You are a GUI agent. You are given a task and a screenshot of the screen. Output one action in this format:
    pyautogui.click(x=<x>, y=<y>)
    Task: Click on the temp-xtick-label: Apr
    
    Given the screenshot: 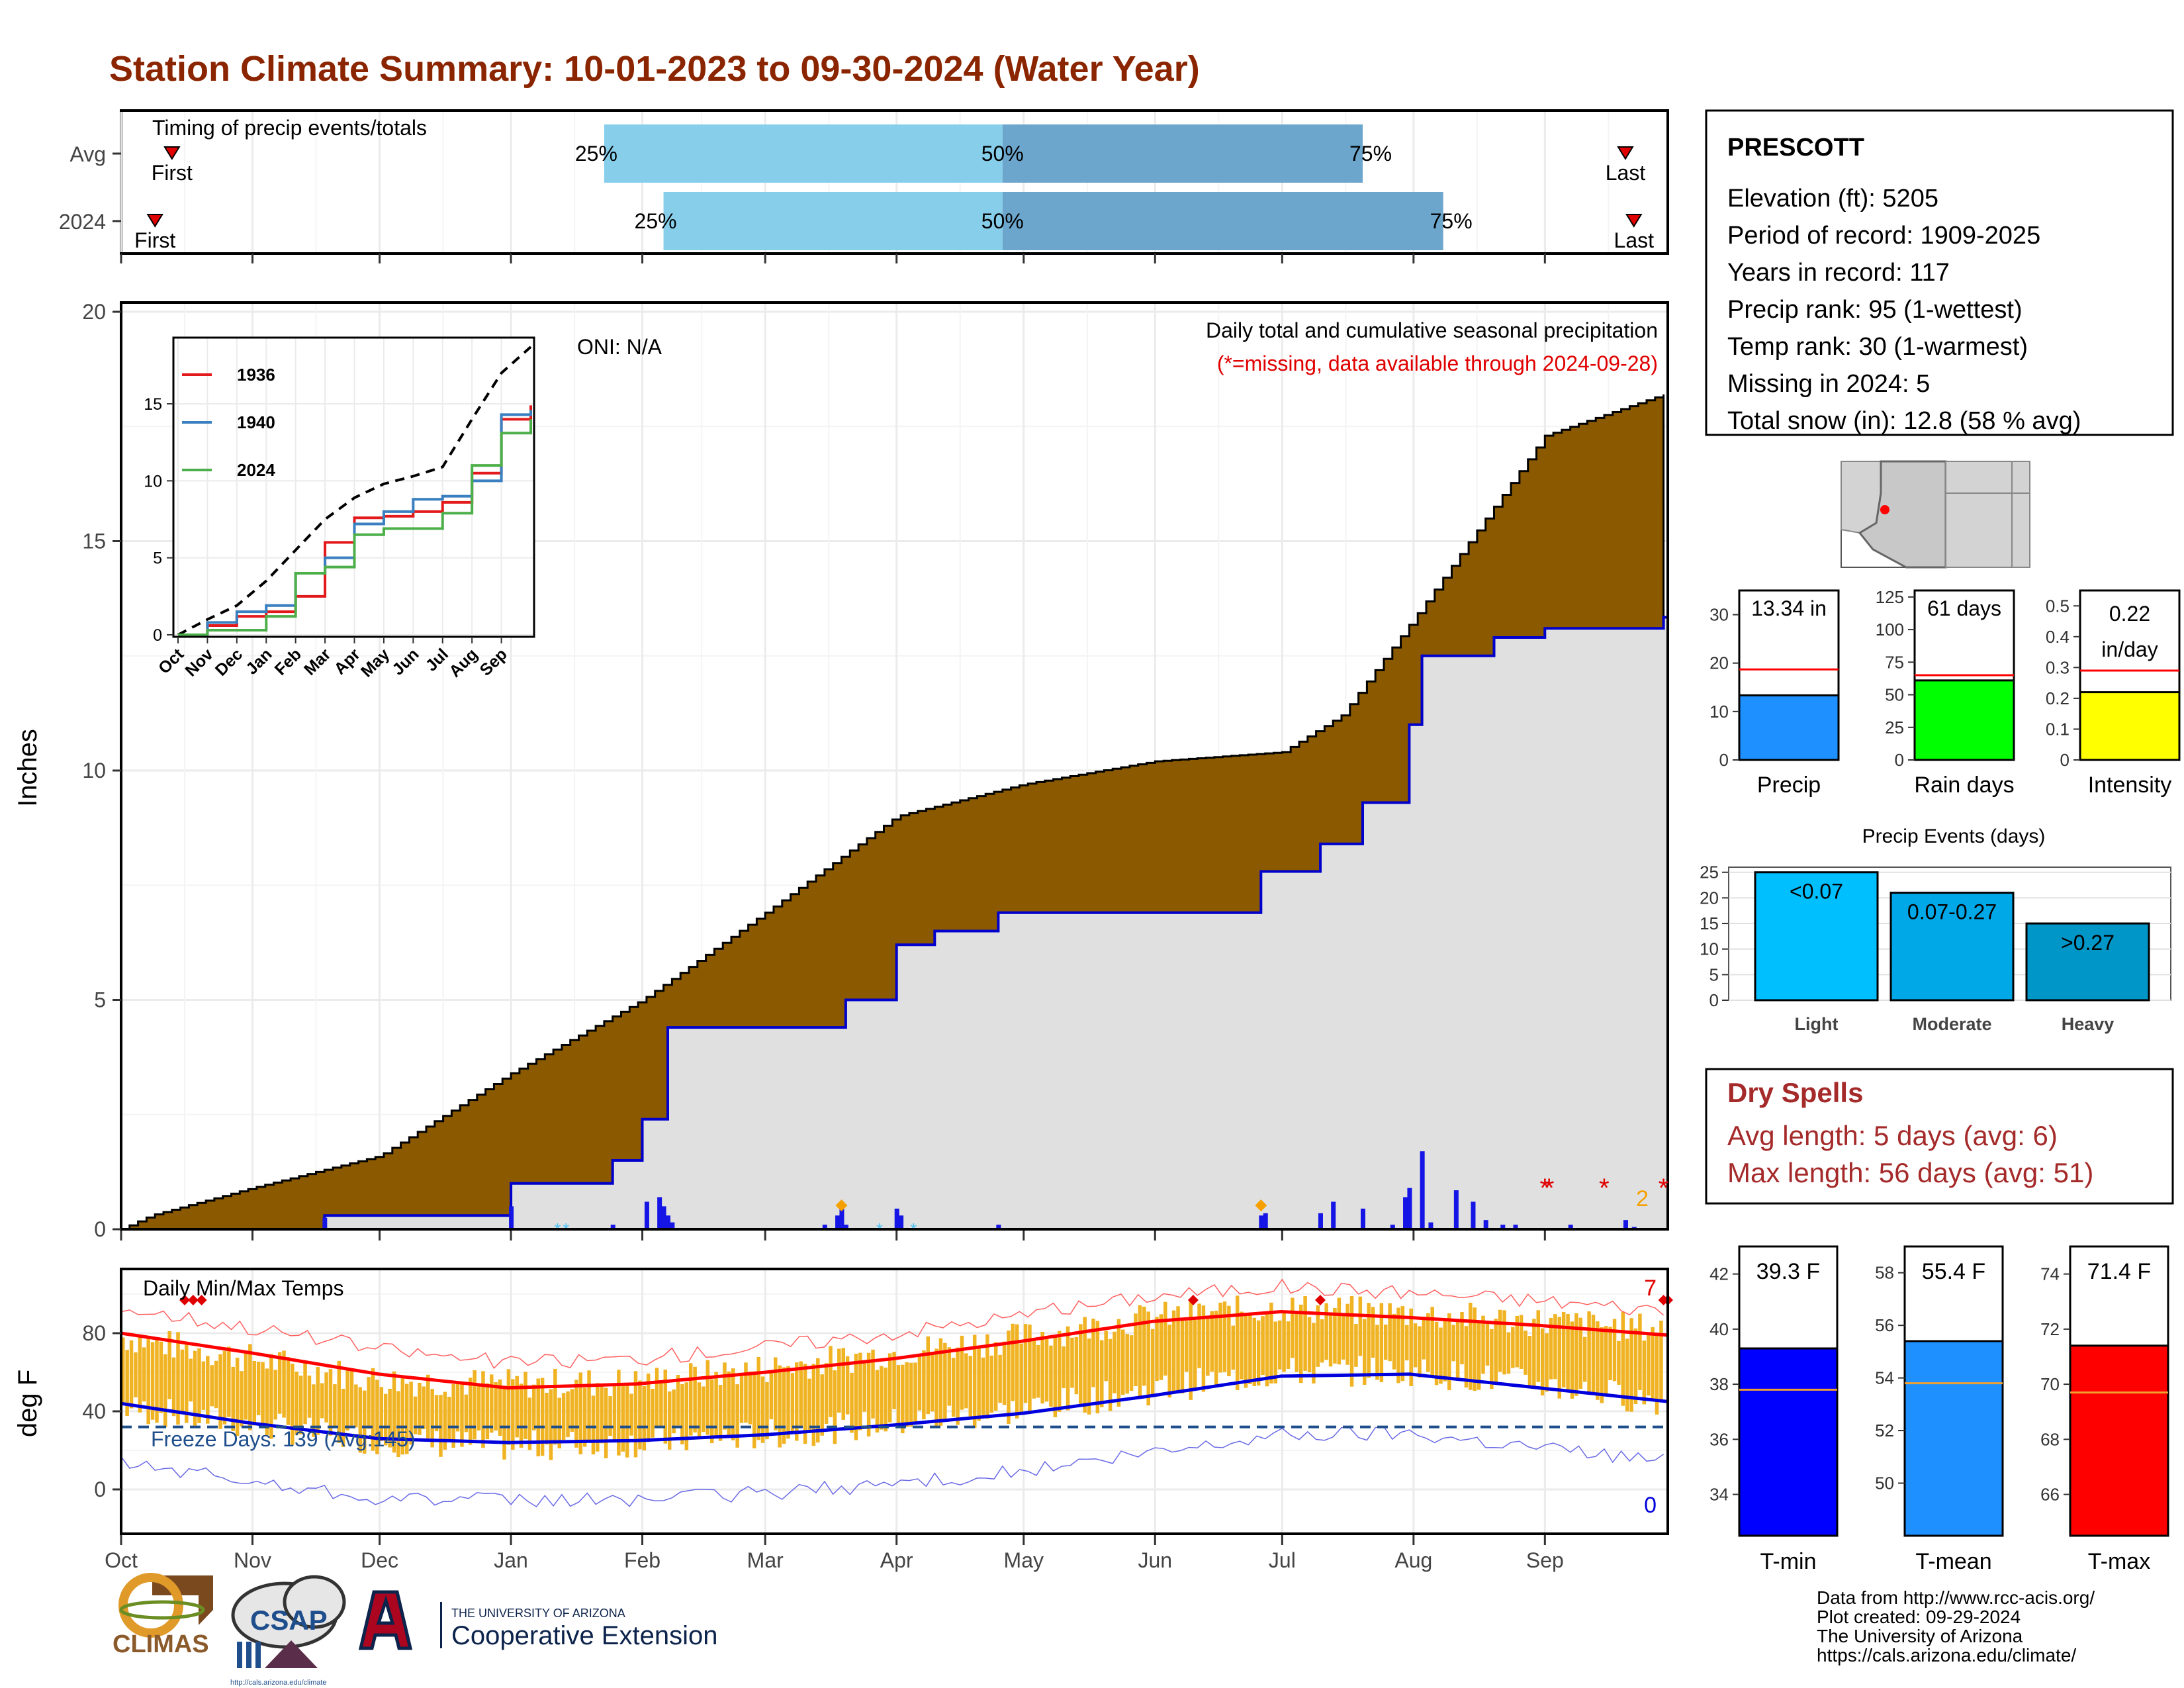 What is the action you would take?
    pyautogui.click(x=896, y=1560)
    